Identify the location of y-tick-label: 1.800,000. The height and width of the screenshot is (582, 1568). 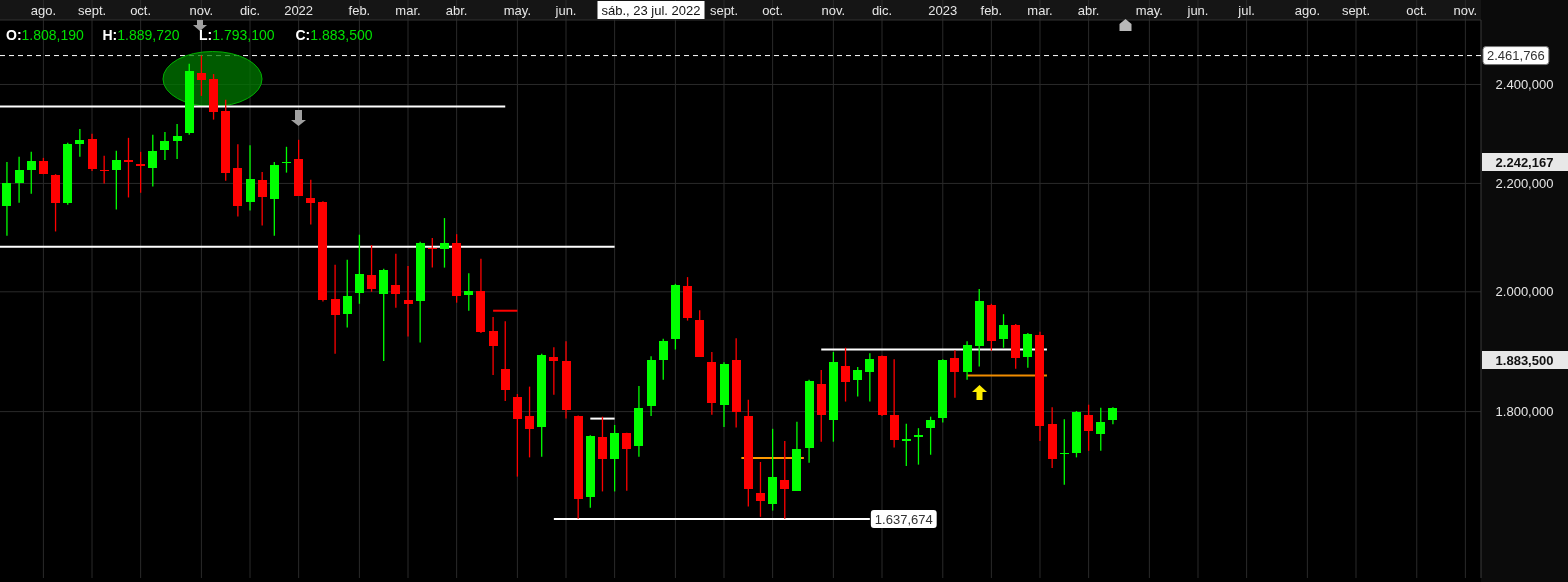
(1524, 412).